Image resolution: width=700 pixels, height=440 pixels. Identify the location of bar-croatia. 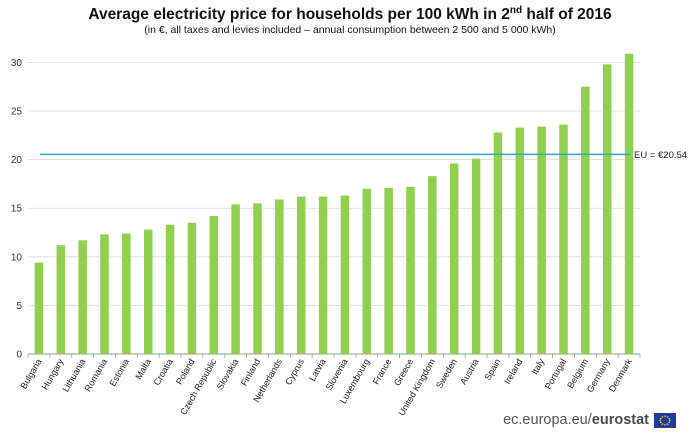
(170, 289).